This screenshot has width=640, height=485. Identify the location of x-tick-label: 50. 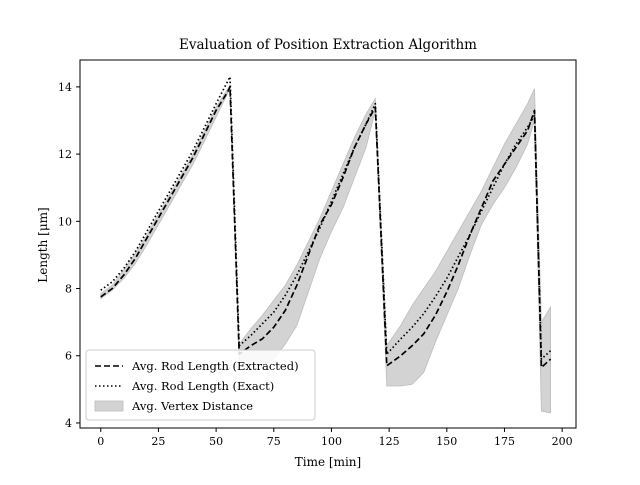
(216, 441).